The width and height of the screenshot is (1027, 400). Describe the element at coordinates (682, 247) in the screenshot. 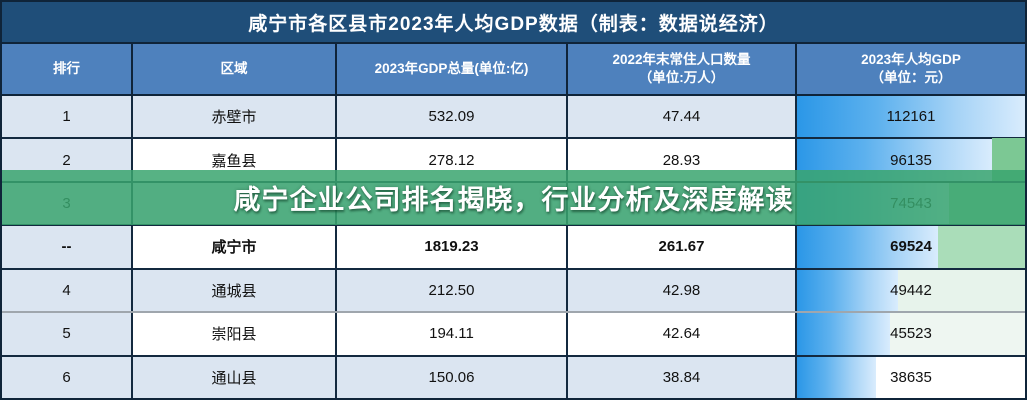

I see `population-cell: 261.67` at that location.